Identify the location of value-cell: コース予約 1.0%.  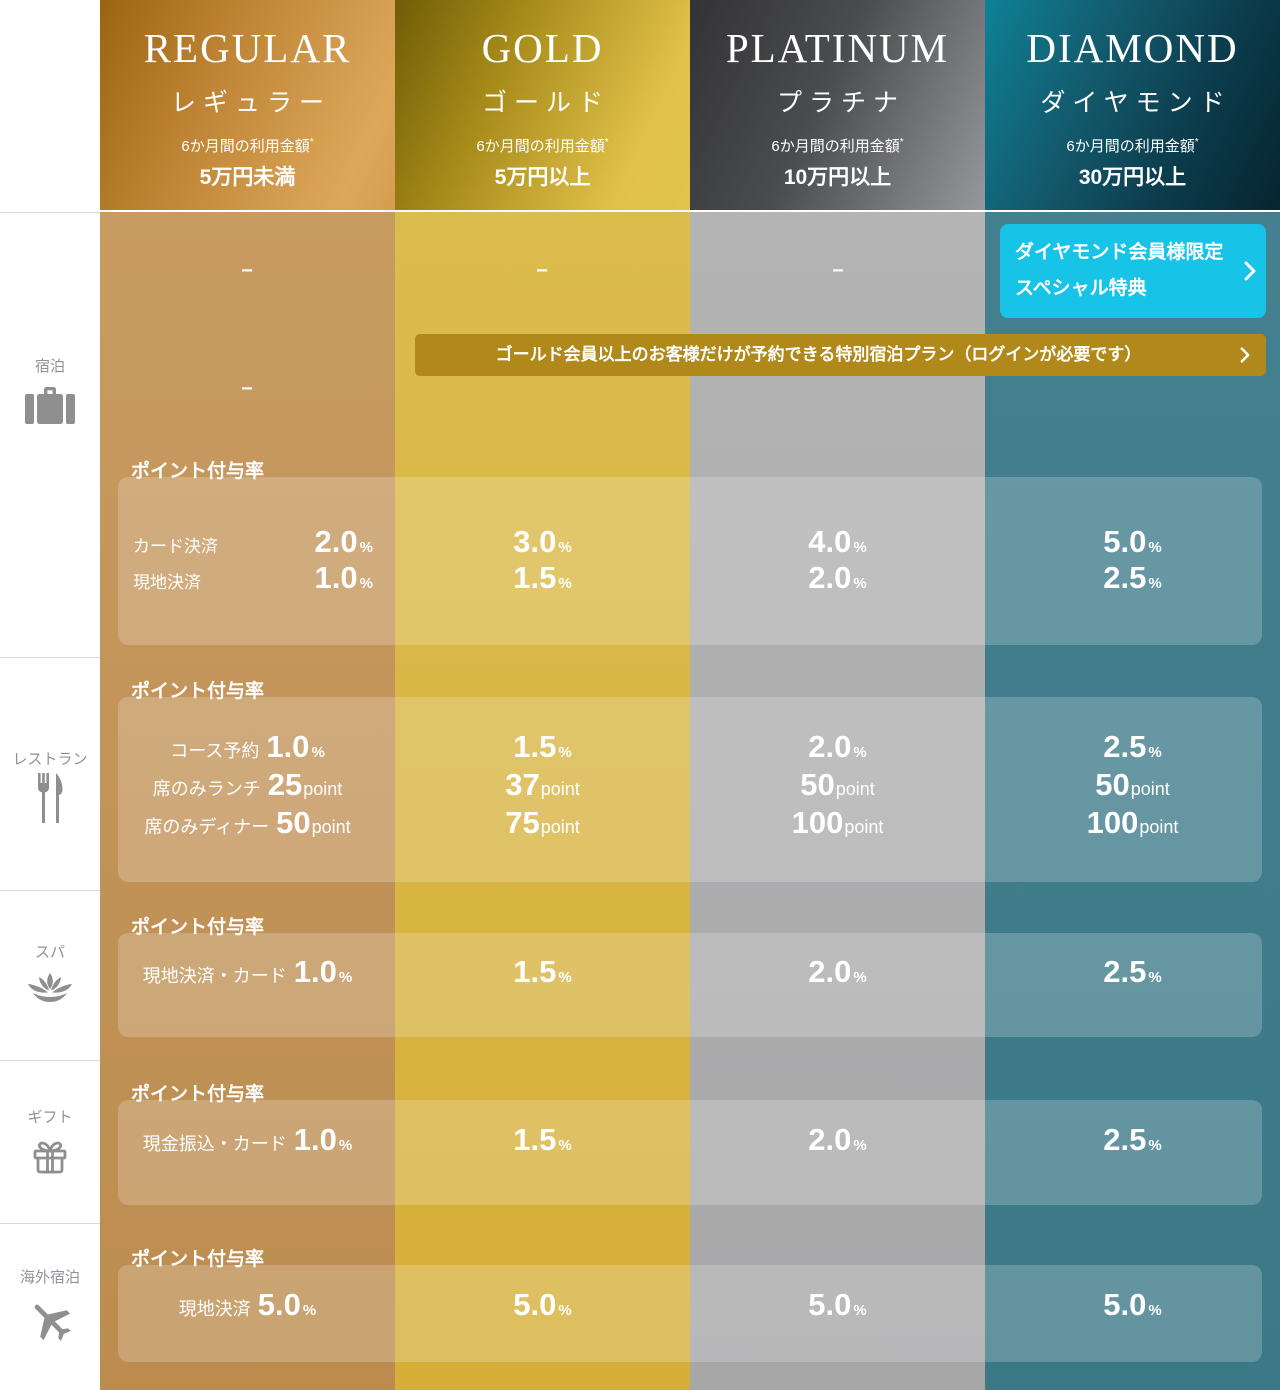
(247, 746).